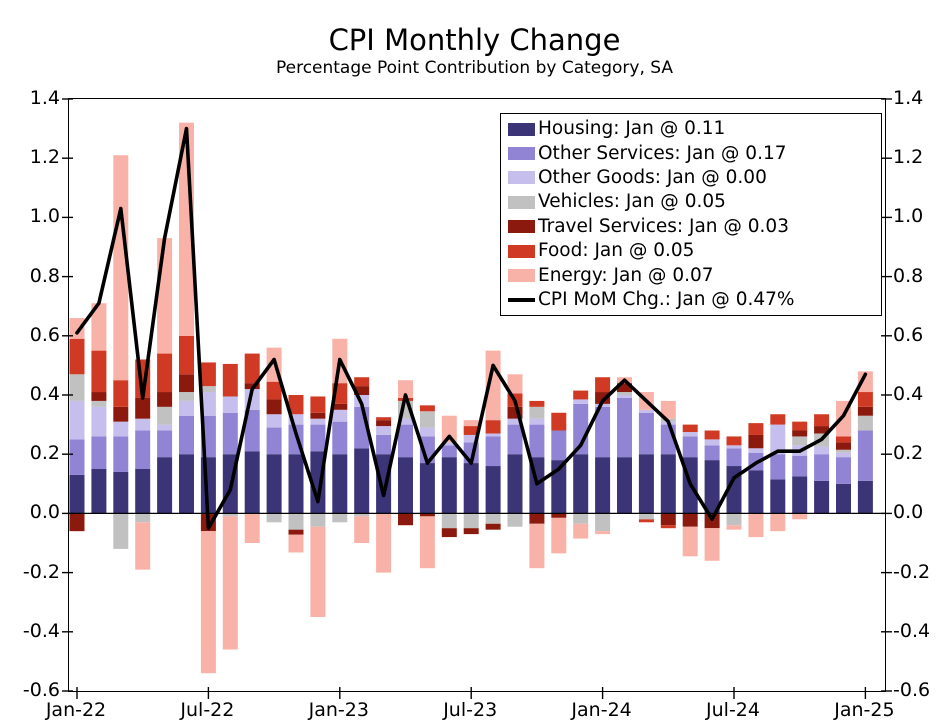 Image resolution: width=949 pixels, height=727 pixels. I want to click on x-tick-label: Jan-23, so click(338, 710).